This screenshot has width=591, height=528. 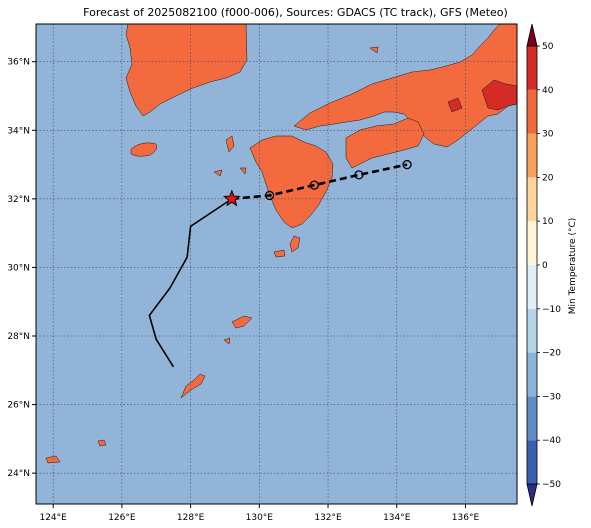 I want to click on colorbar-tick-label: −50, so click(x=551, y=485).